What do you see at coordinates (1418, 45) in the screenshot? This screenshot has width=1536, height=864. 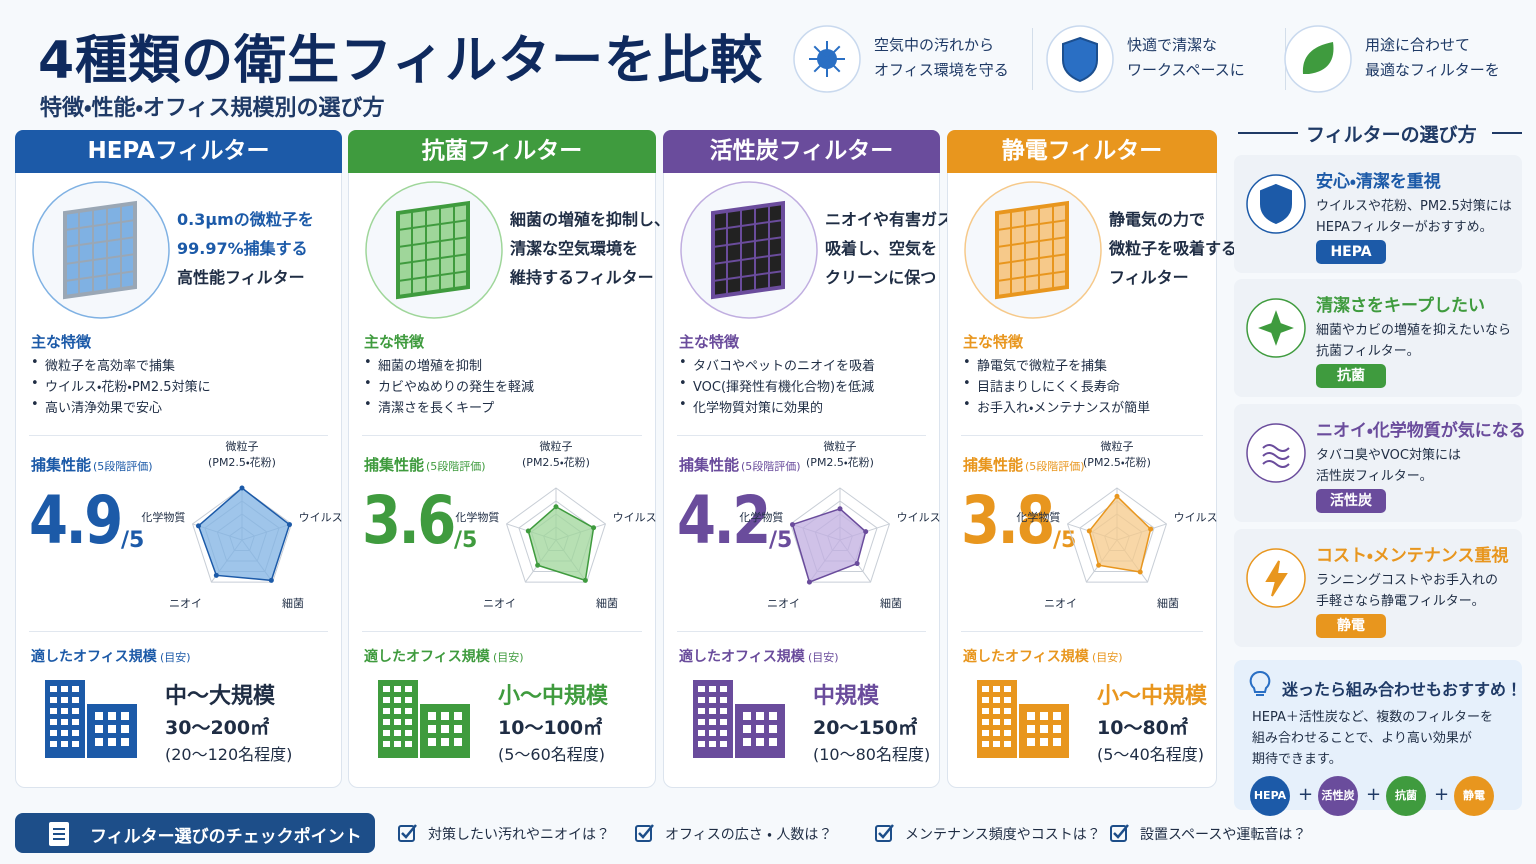 I see `badge-text: 用途に合わせて` at bounding box center [1418, 45].